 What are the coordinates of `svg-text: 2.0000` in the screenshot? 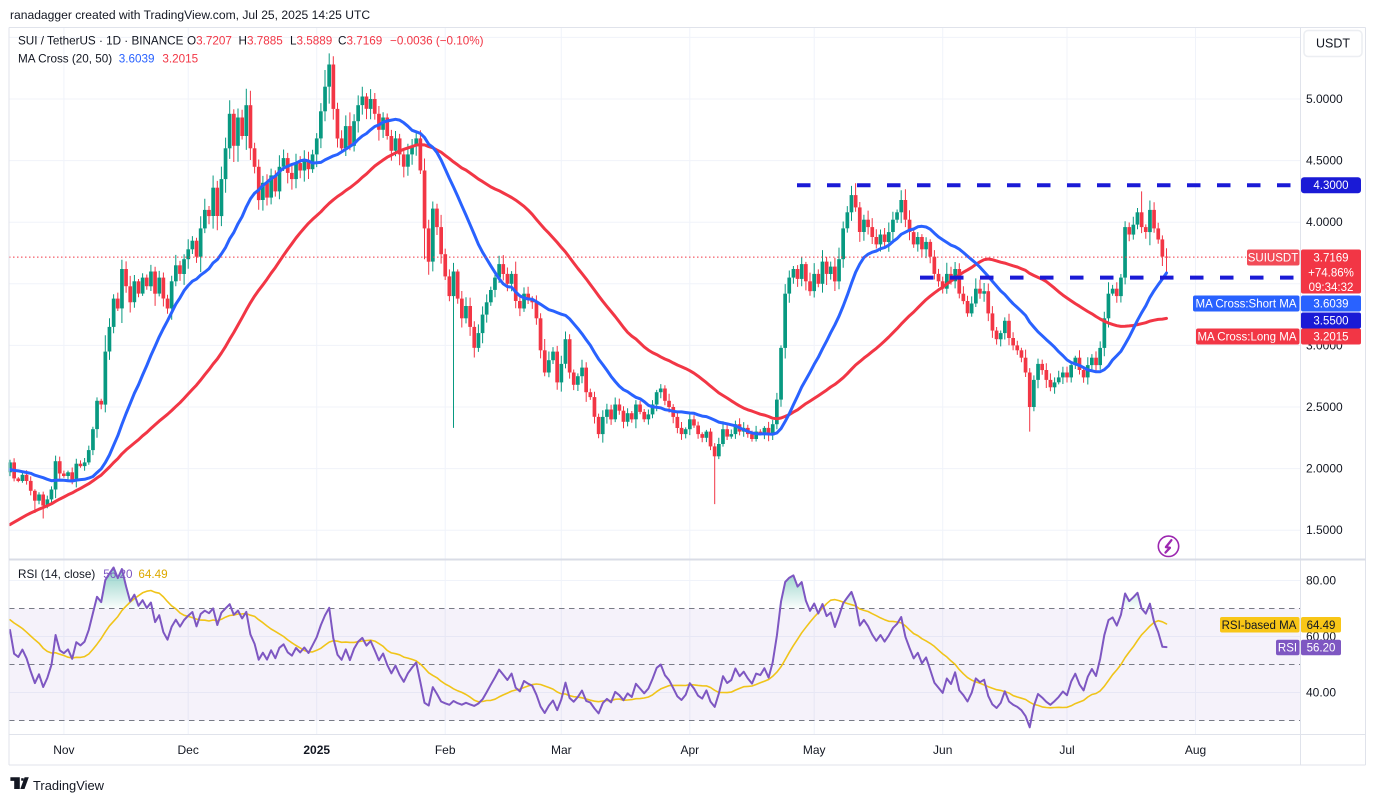 It's located at (1324, 469).